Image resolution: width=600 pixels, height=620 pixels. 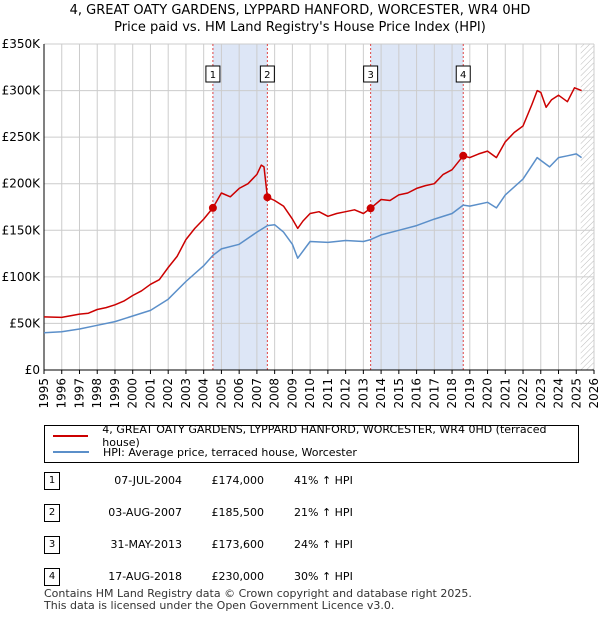 What do you see at coordinates (97, 393) in the screenshot?
I see `x-tick-label: 1998` at bounding box center [97, 393].